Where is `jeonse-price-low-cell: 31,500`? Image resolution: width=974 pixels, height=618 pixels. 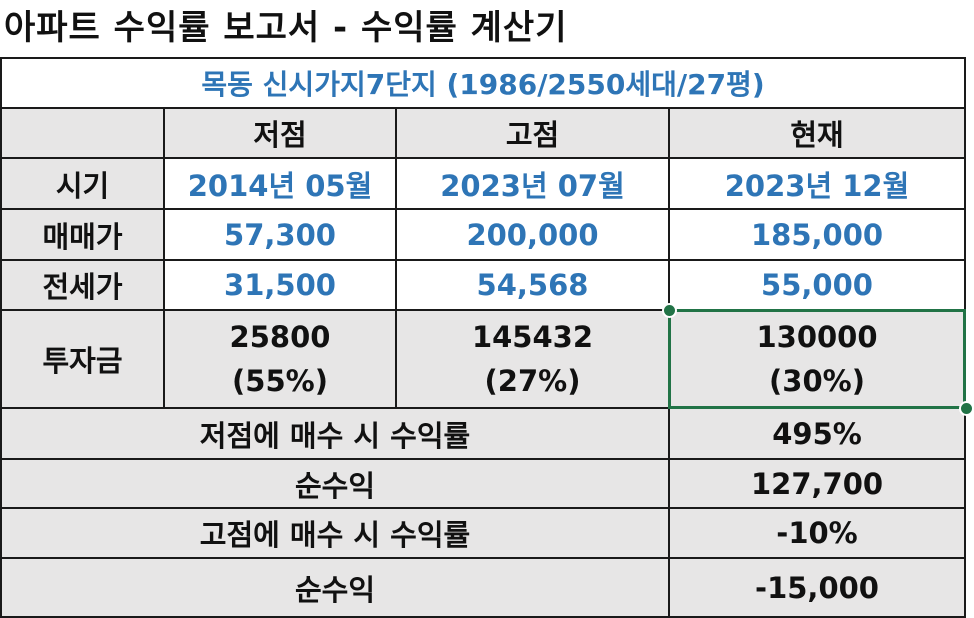
jeonse-price-low-cell: 31,500 is located at coordinates (280, 285).